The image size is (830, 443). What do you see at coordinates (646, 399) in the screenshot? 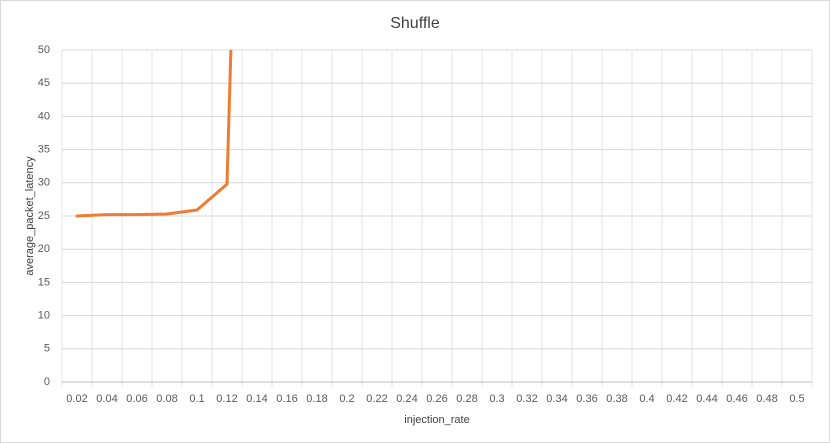
I see `x-tick-label: 0.4` at bounding box center [646, 399].